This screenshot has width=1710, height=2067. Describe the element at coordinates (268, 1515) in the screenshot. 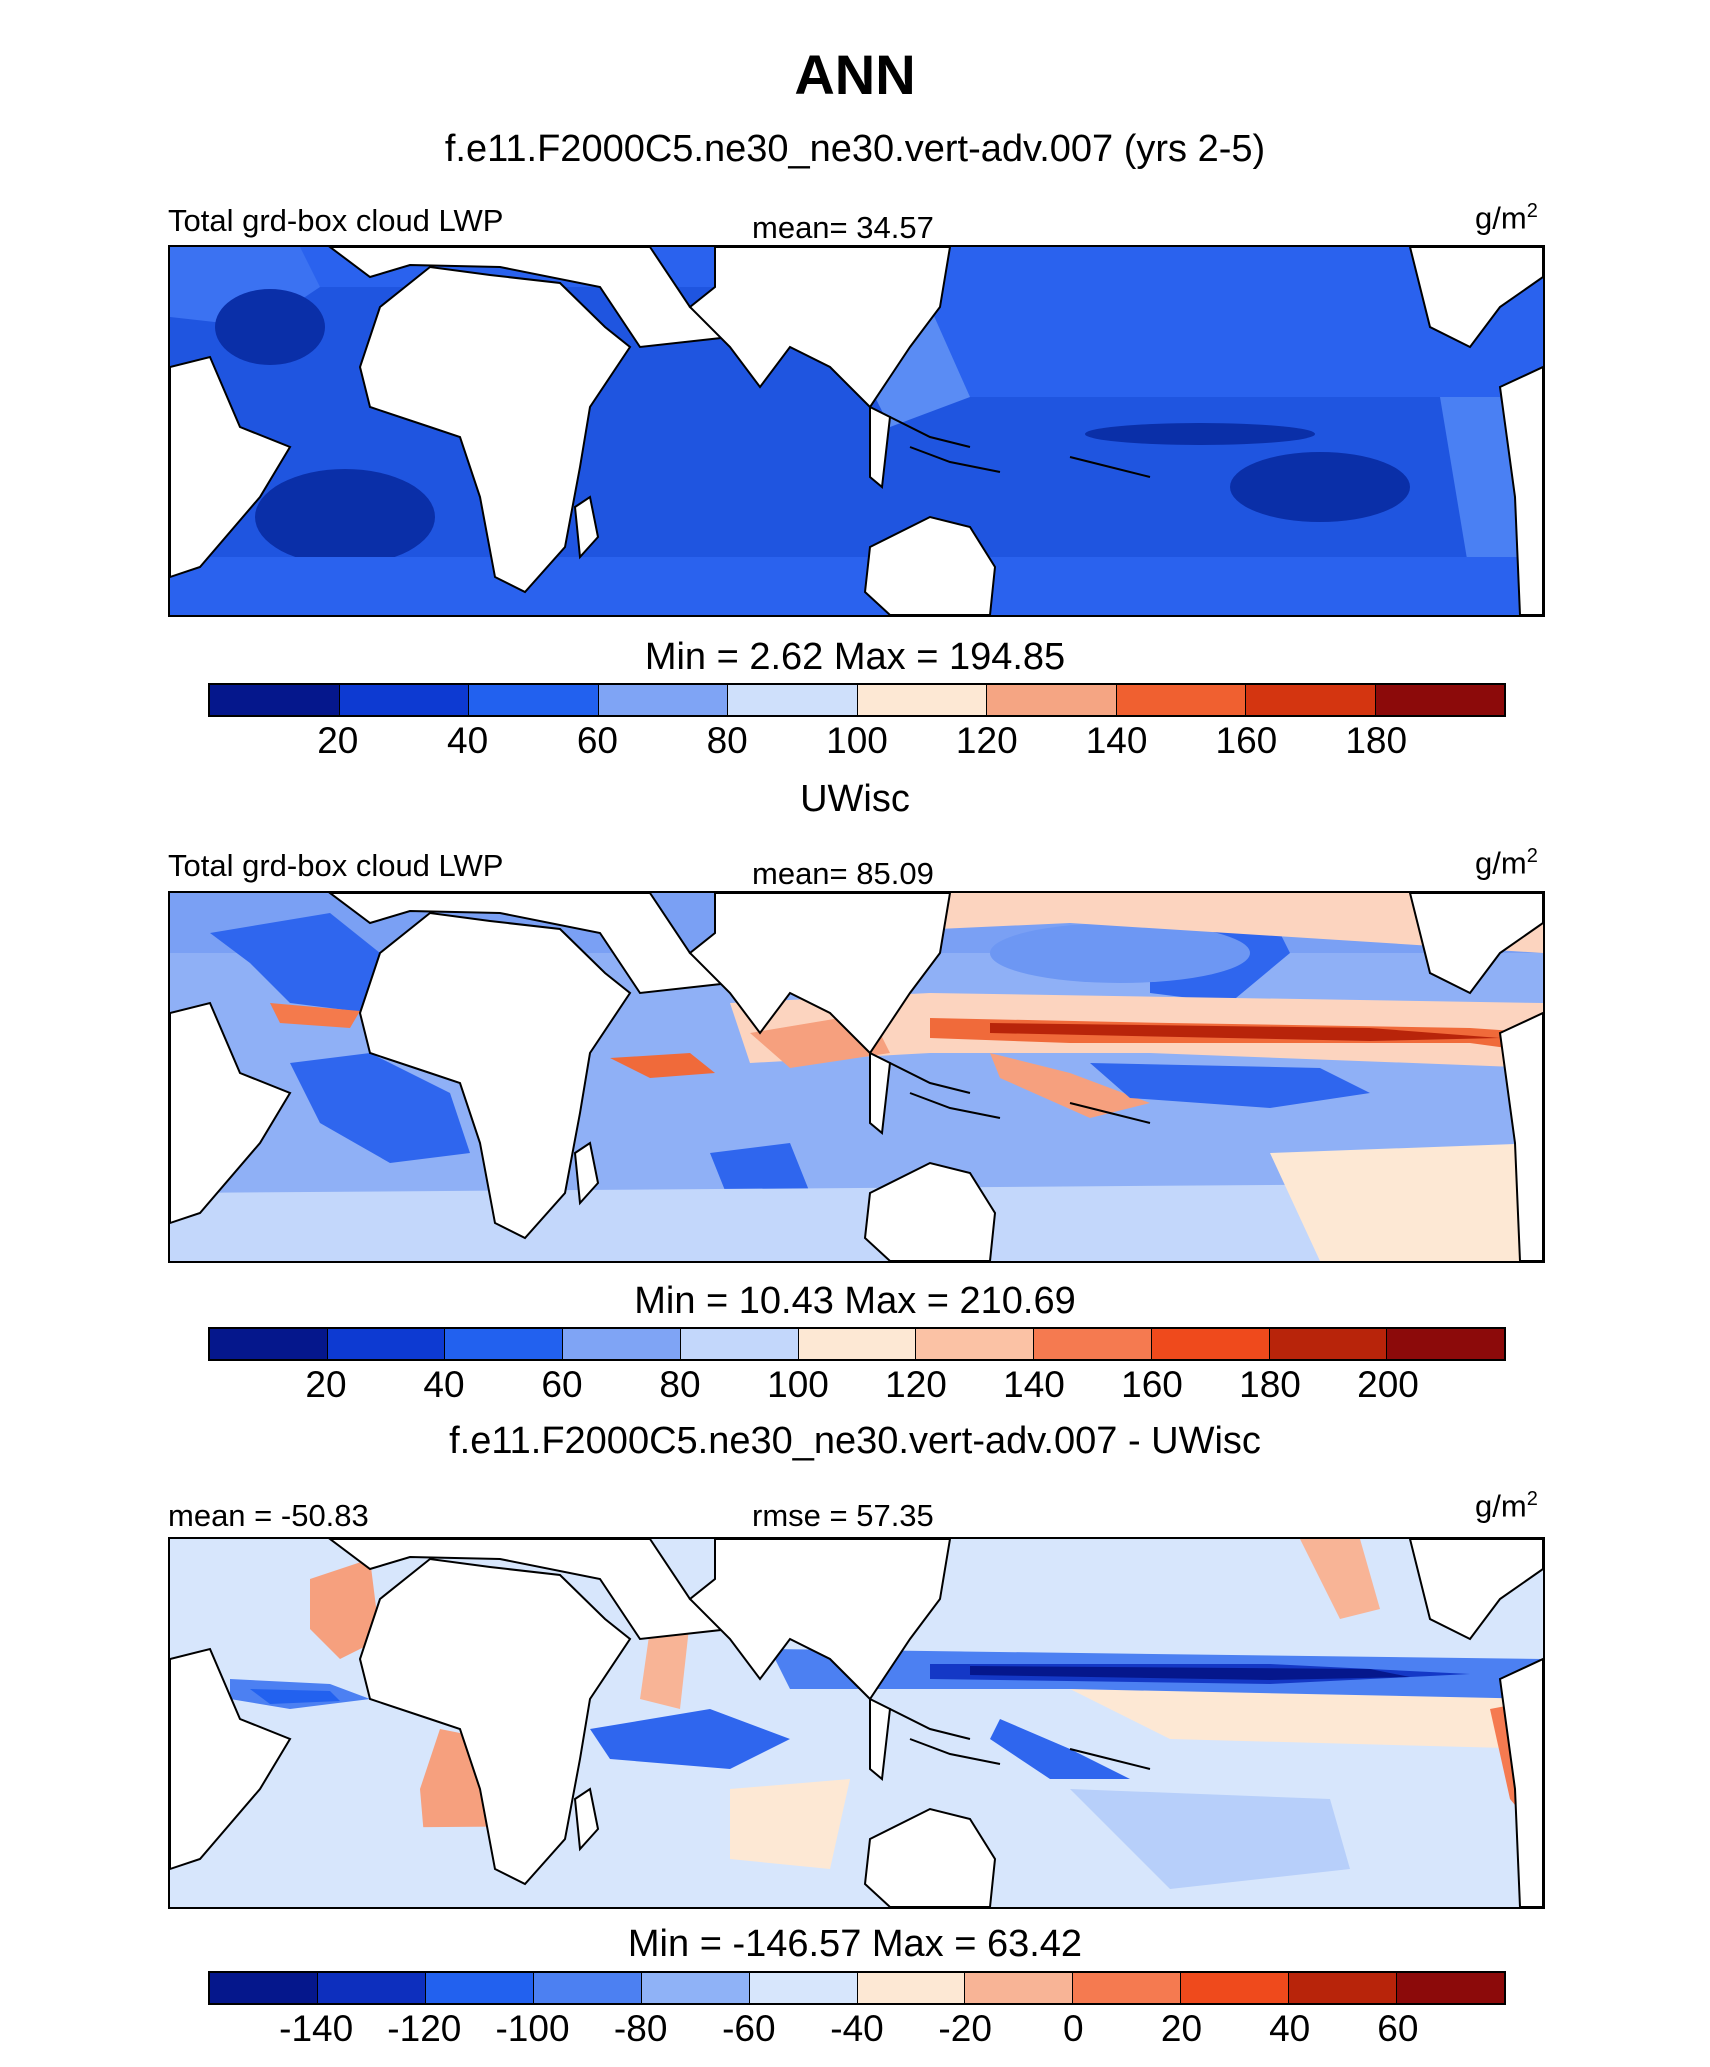

I see `panel-3-mean-label: mean = -50.83` at that location.